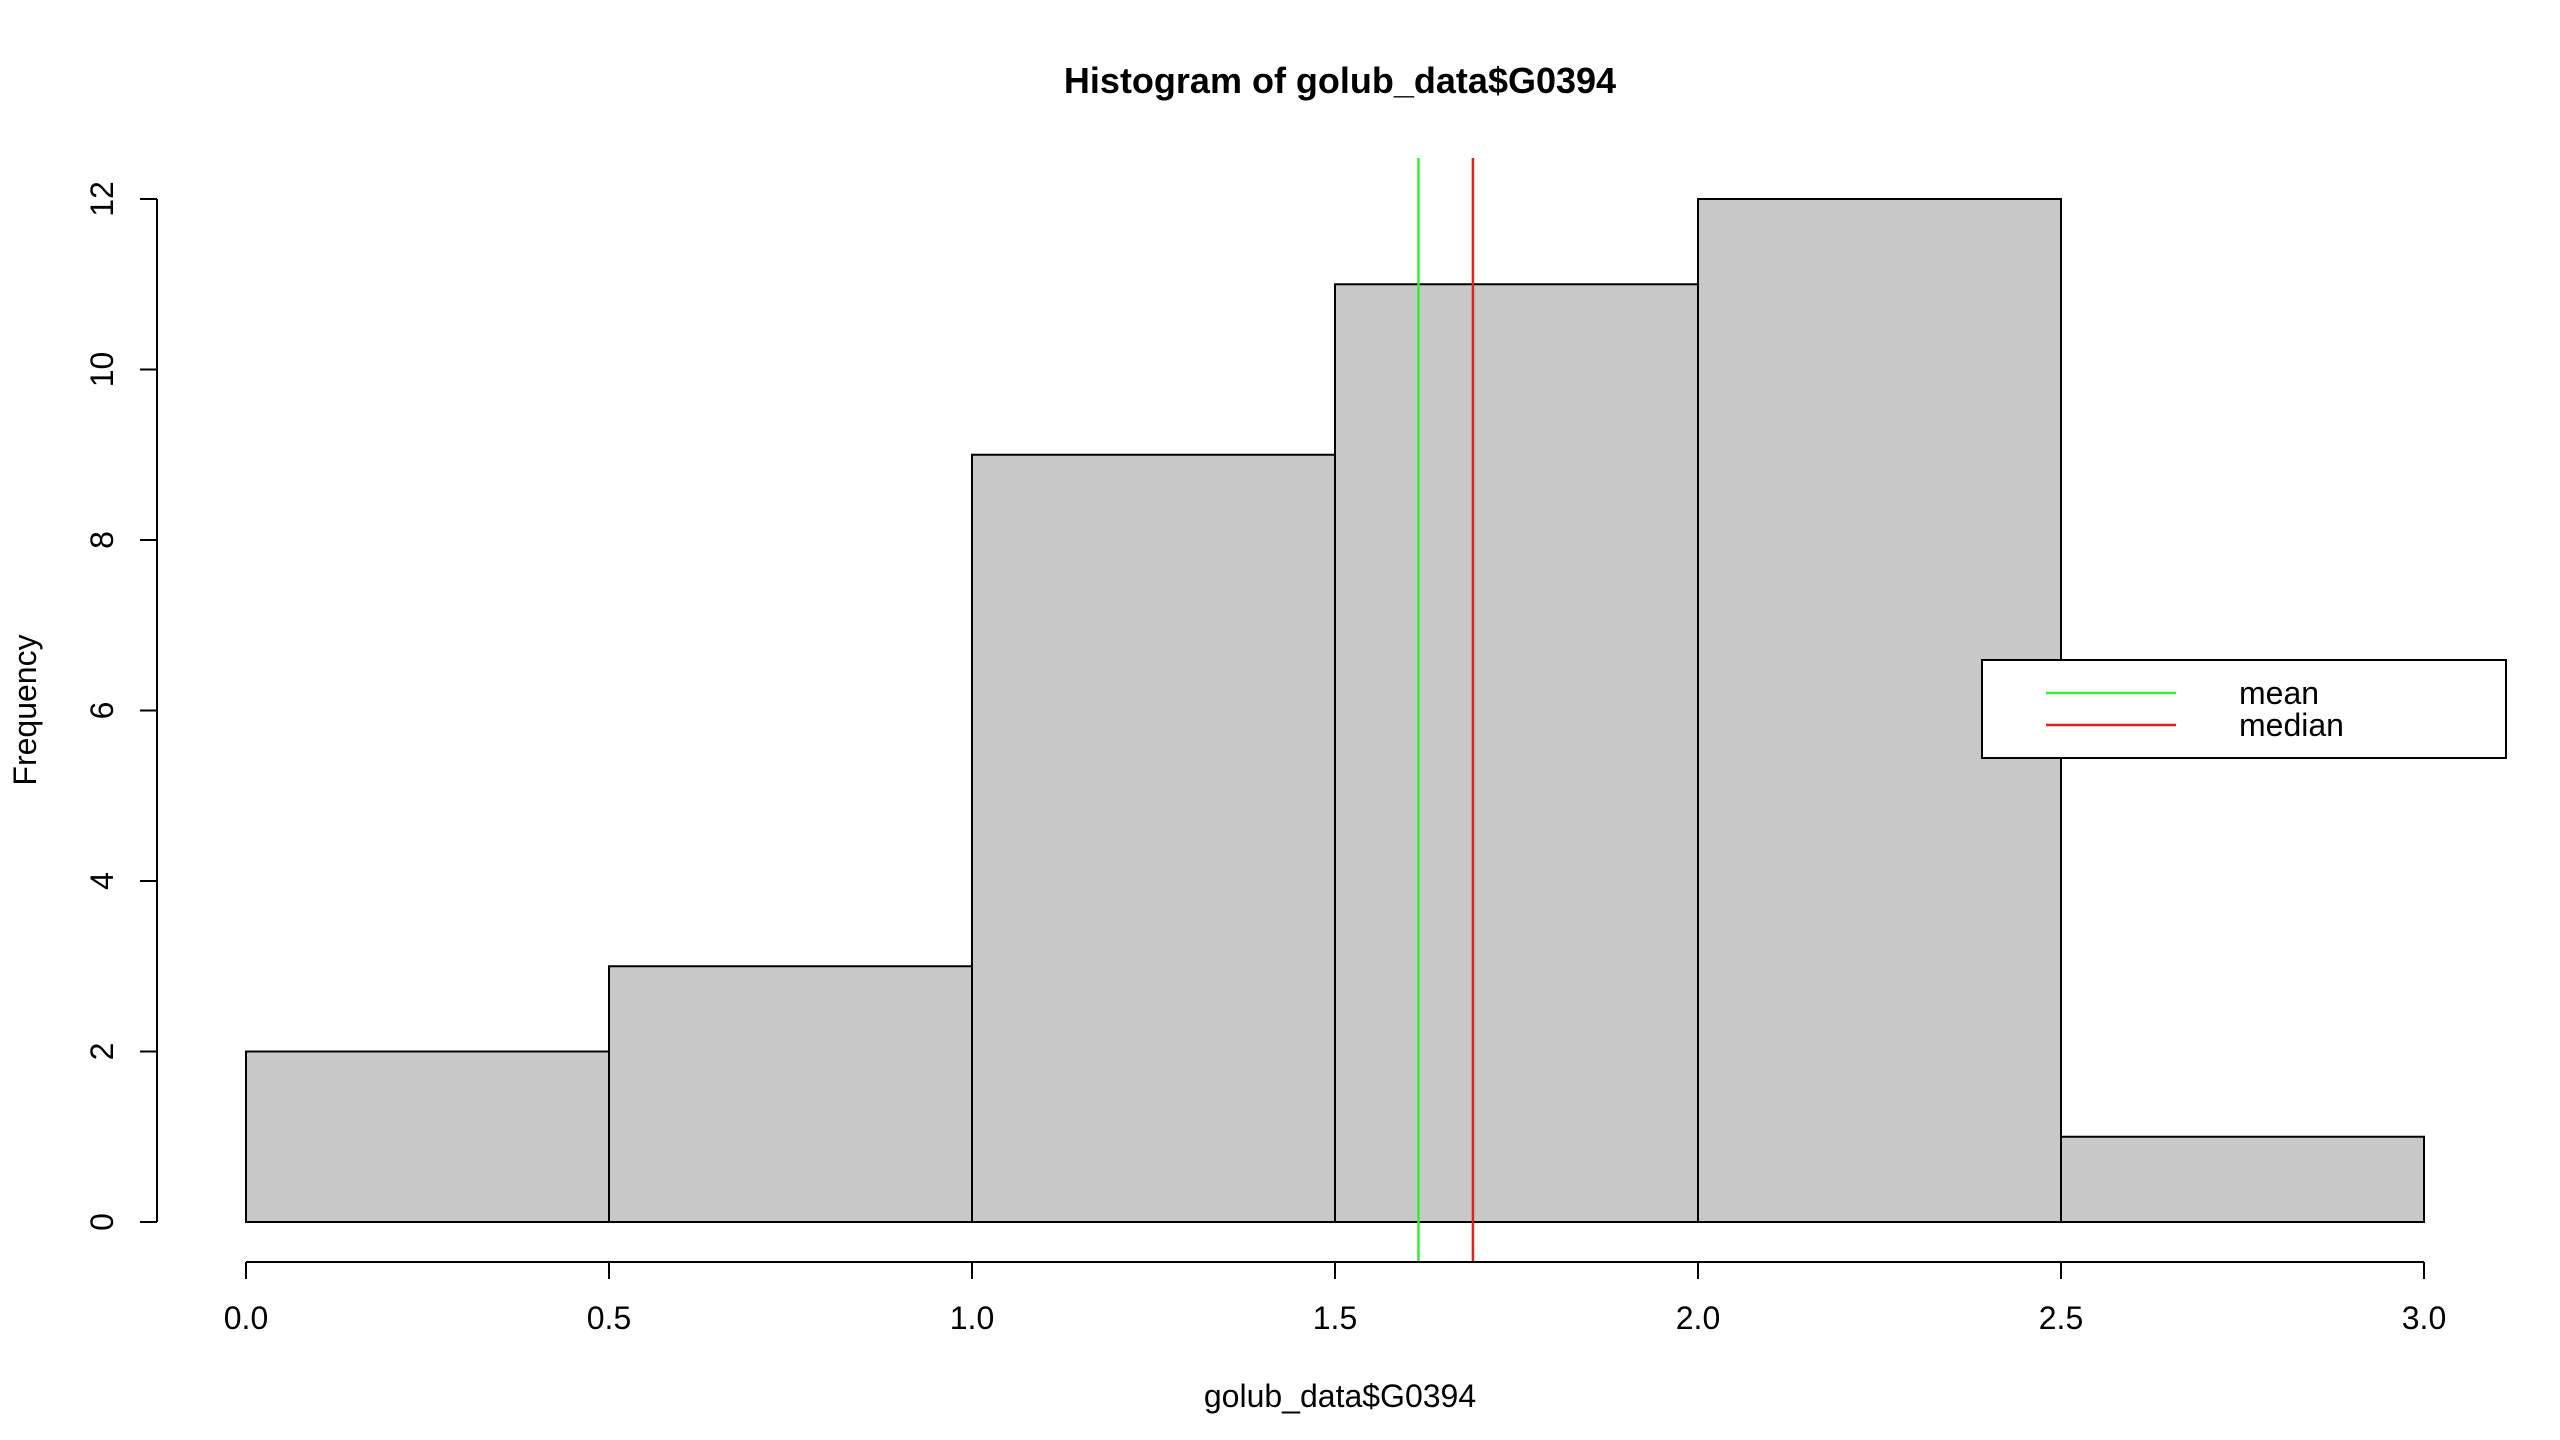 This screenshot has width=2560, height=1440. Describe the element at coordinates (102, 199) in the screenshot. I see `y-tick-label-6: 12` at that location.